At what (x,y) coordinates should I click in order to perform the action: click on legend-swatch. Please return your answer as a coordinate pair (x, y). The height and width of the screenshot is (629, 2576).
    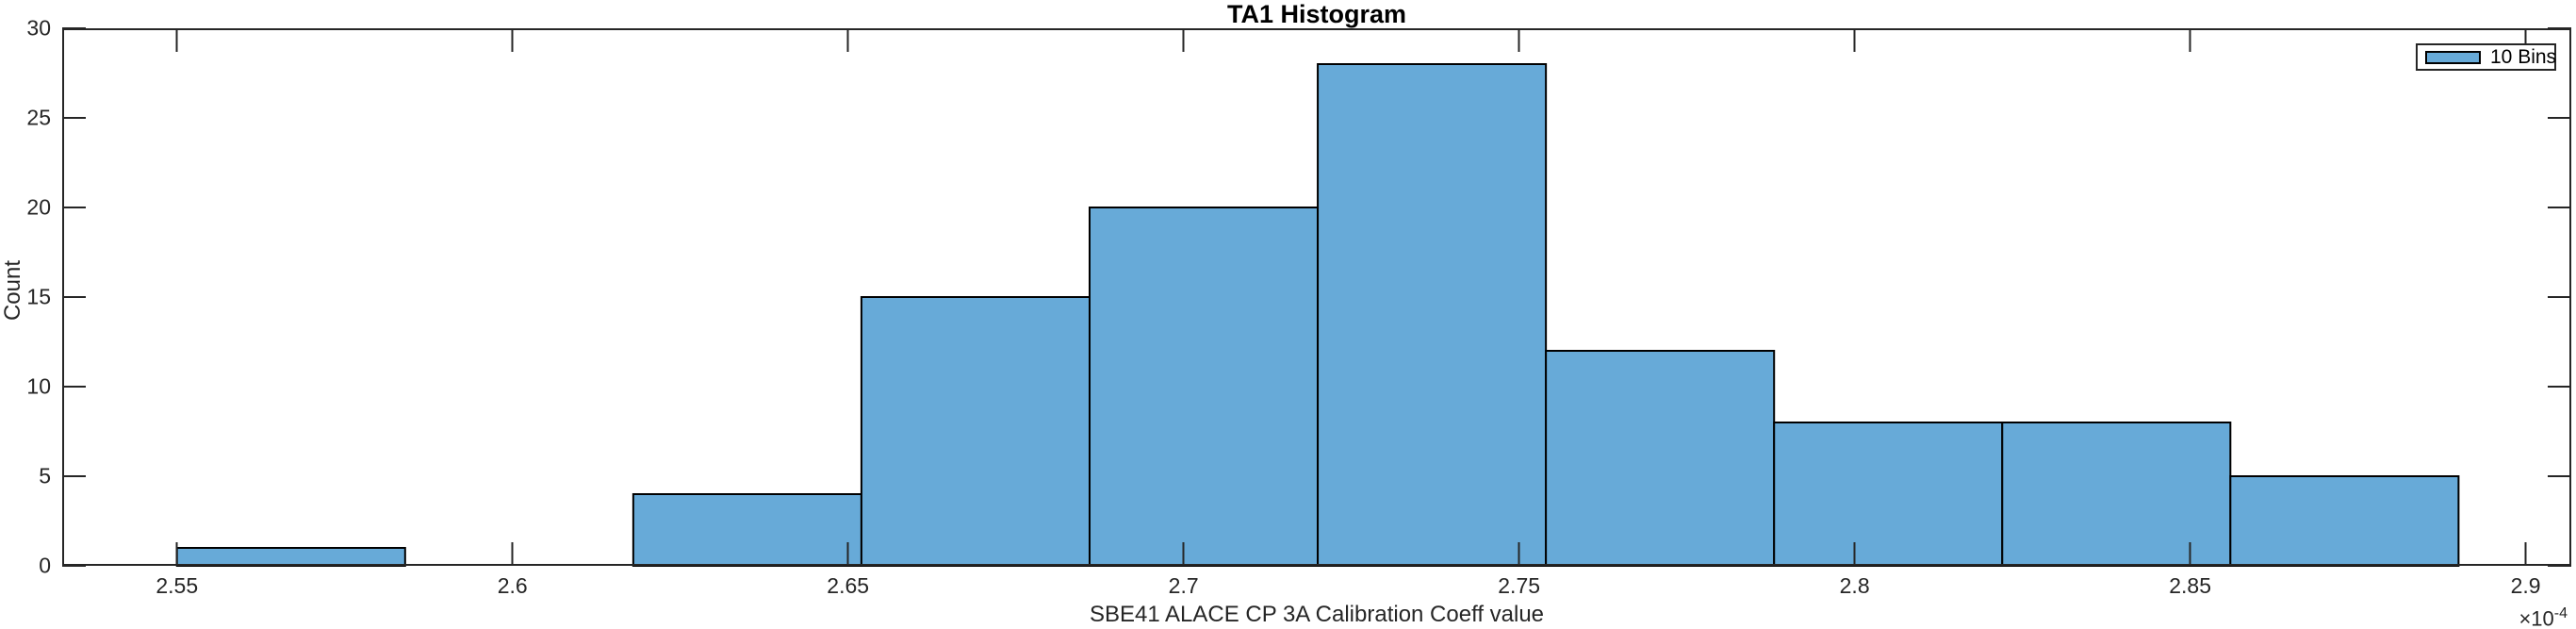
    Looking at the image, I should click on (2453, 57).